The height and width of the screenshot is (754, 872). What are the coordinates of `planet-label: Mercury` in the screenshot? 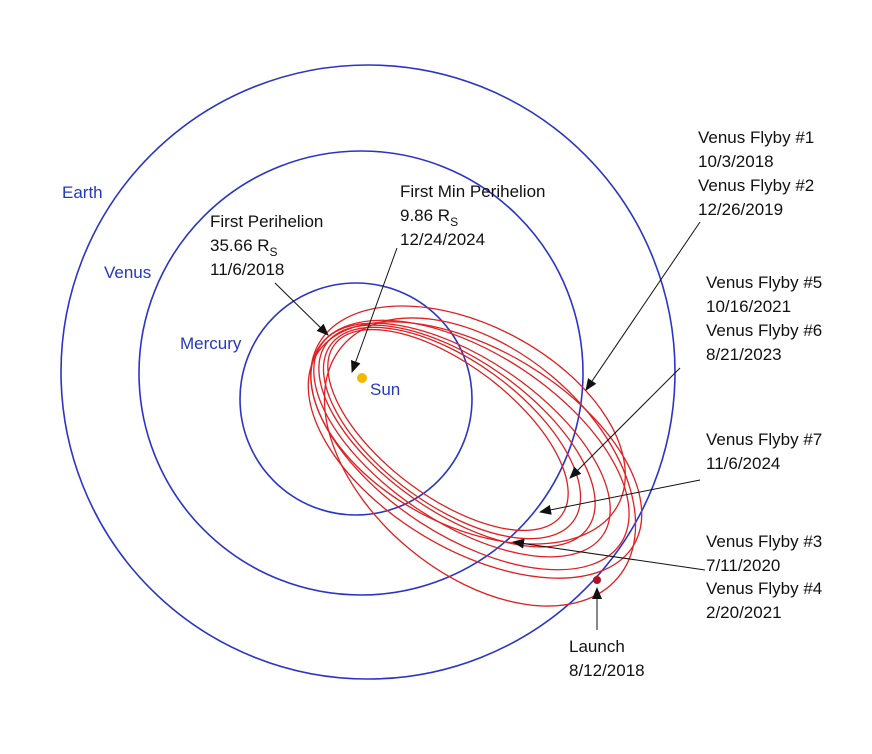 It's located at (211, 343).